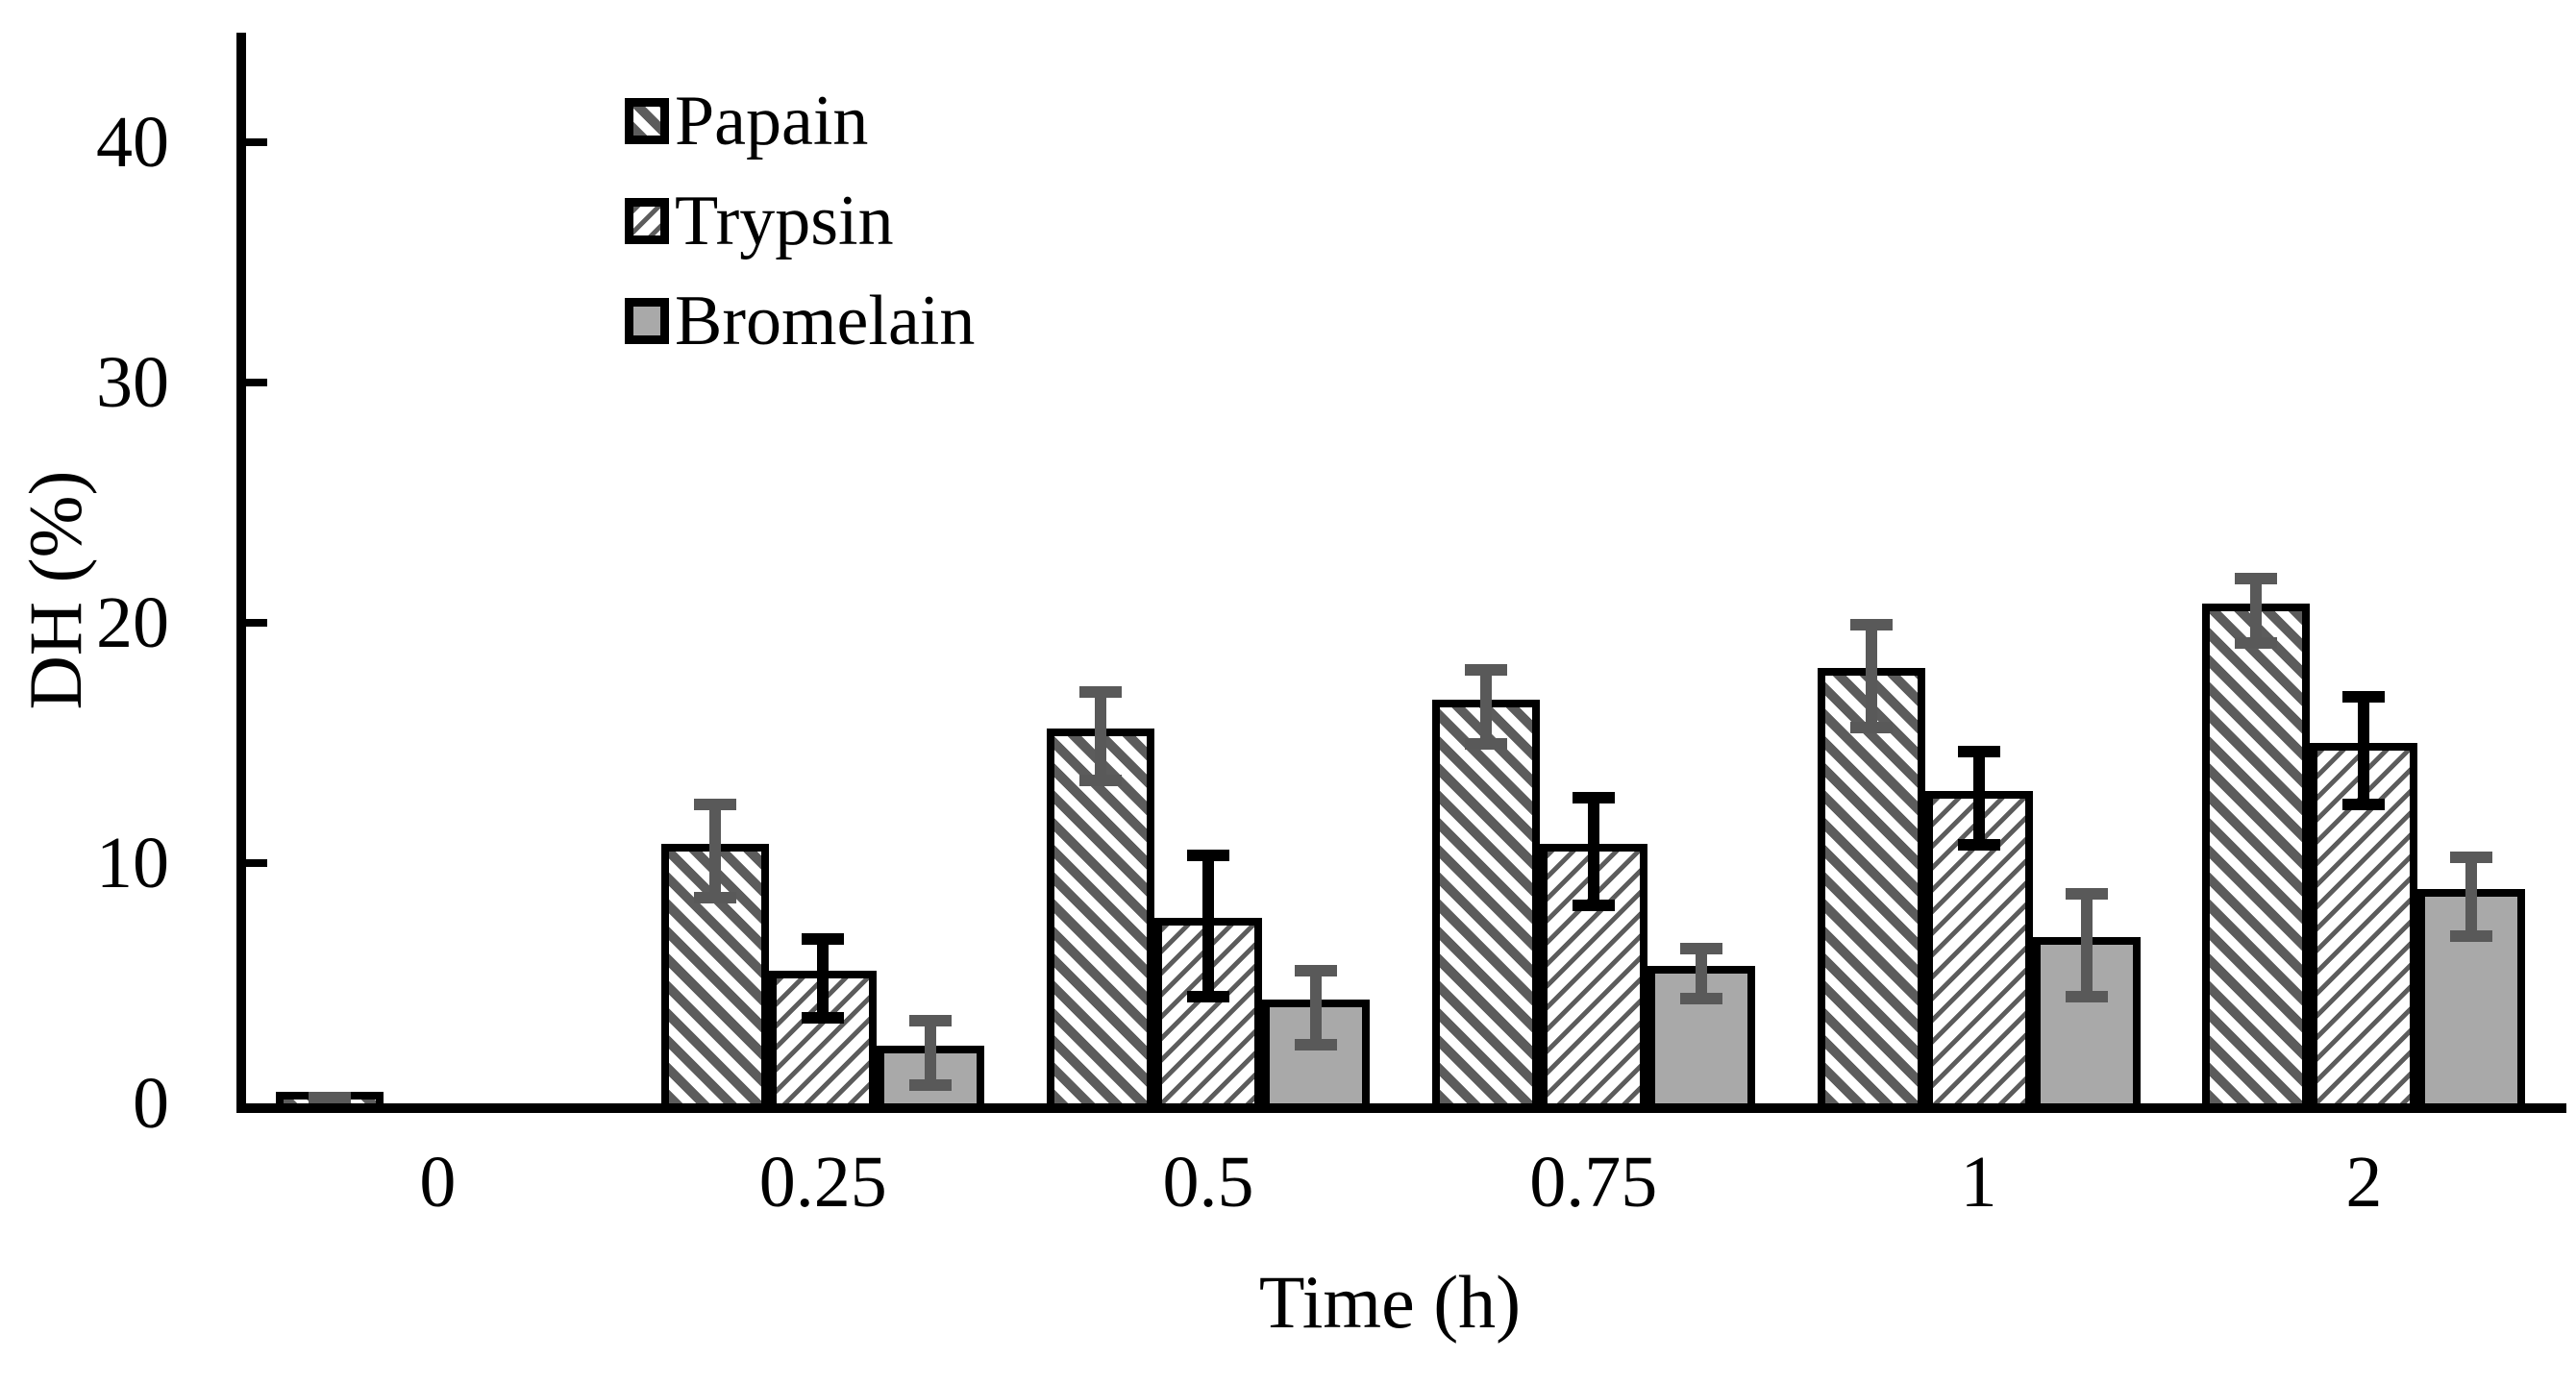 The image size is (2576, 1384). What do you see at coordinates (1316, 1007) in the screenshot?
I see `error-stem-bromelain-0.5` at bounding box center [1316, 1007].